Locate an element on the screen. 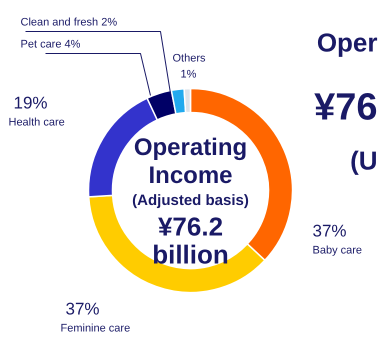 The height and width of the screenshot is (353, 379). text: Operating Income is located at coordinates (191, 161).